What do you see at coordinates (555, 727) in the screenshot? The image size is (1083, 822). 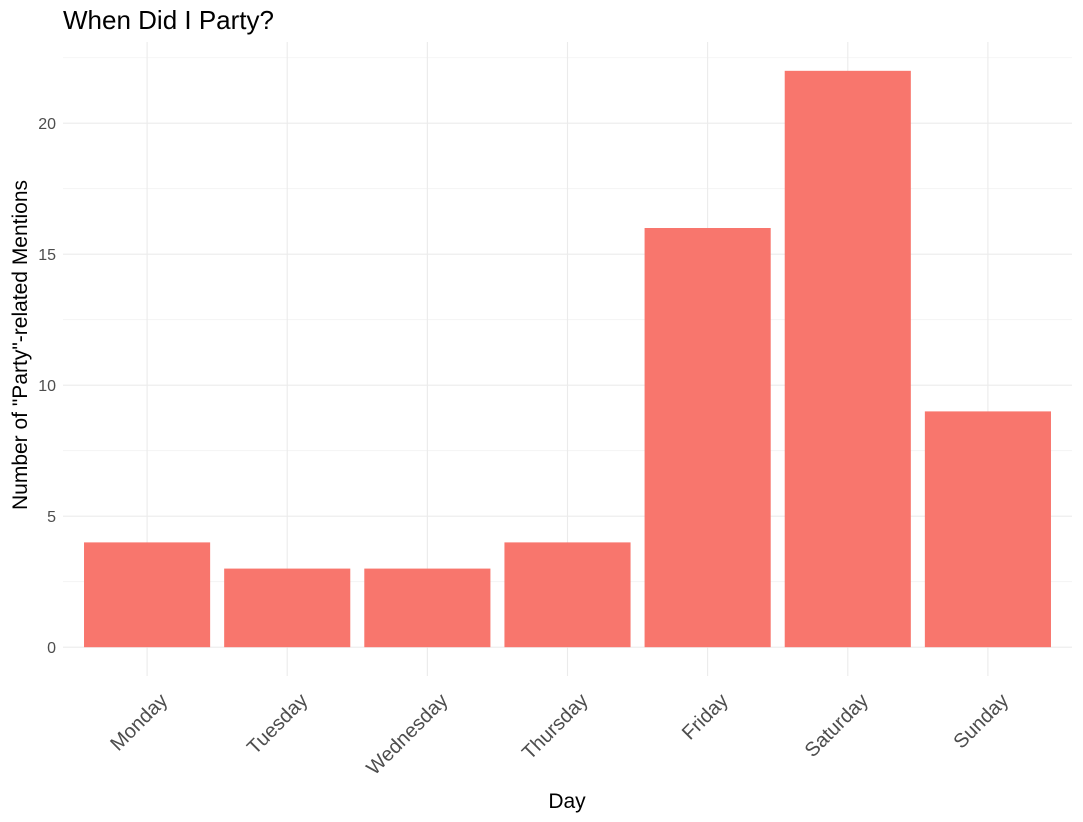 I see `x-tick-label: Thursday` at bounding box center [555, 727].